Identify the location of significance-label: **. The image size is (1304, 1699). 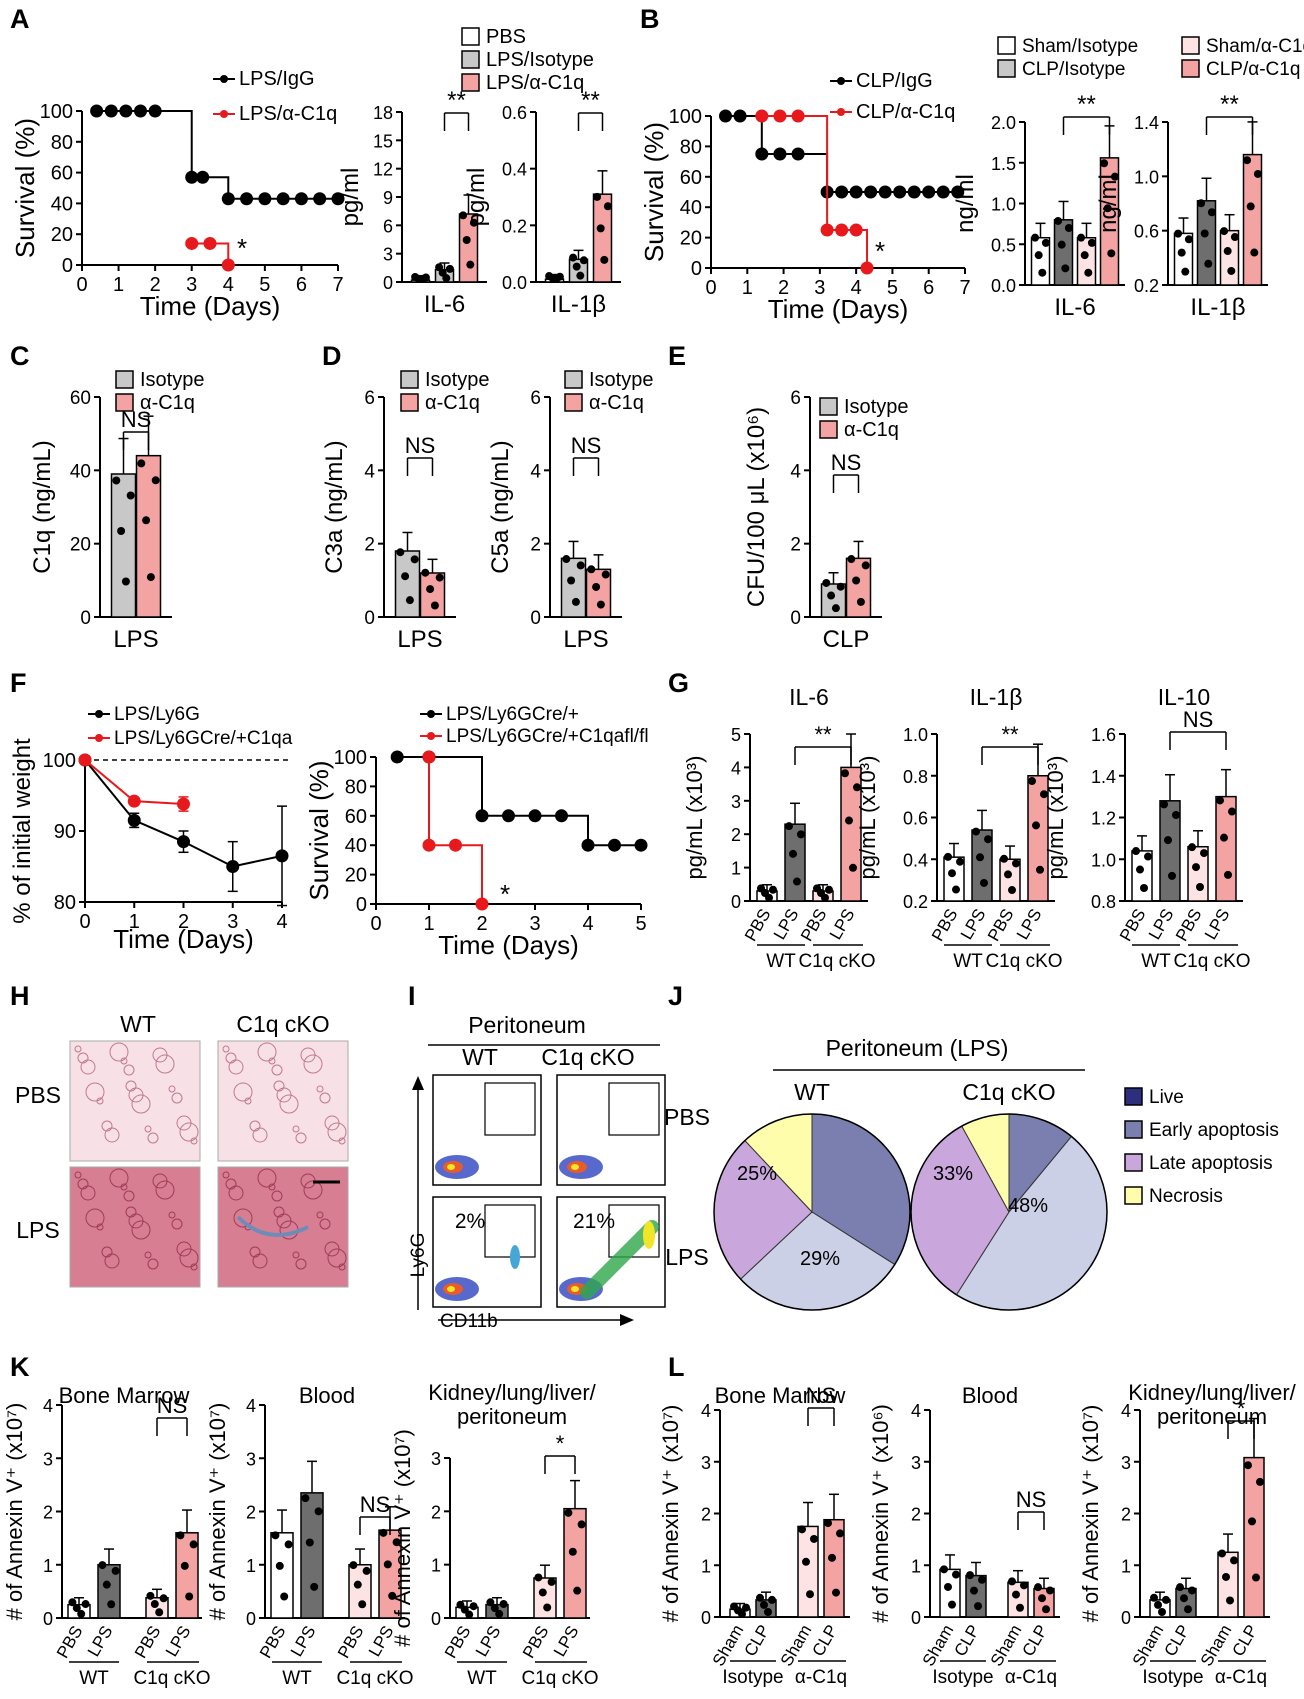
(1010, 734).